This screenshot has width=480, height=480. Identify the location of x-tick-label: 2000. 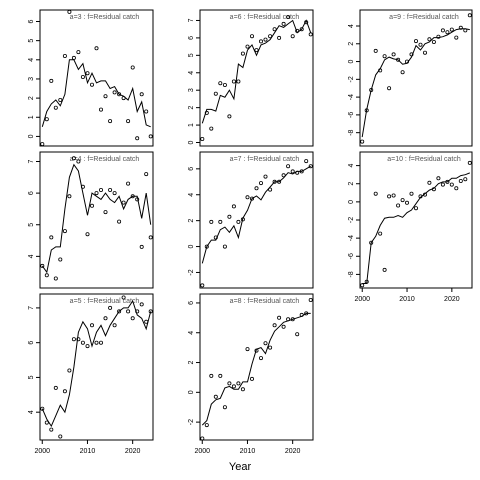
(202, 451).